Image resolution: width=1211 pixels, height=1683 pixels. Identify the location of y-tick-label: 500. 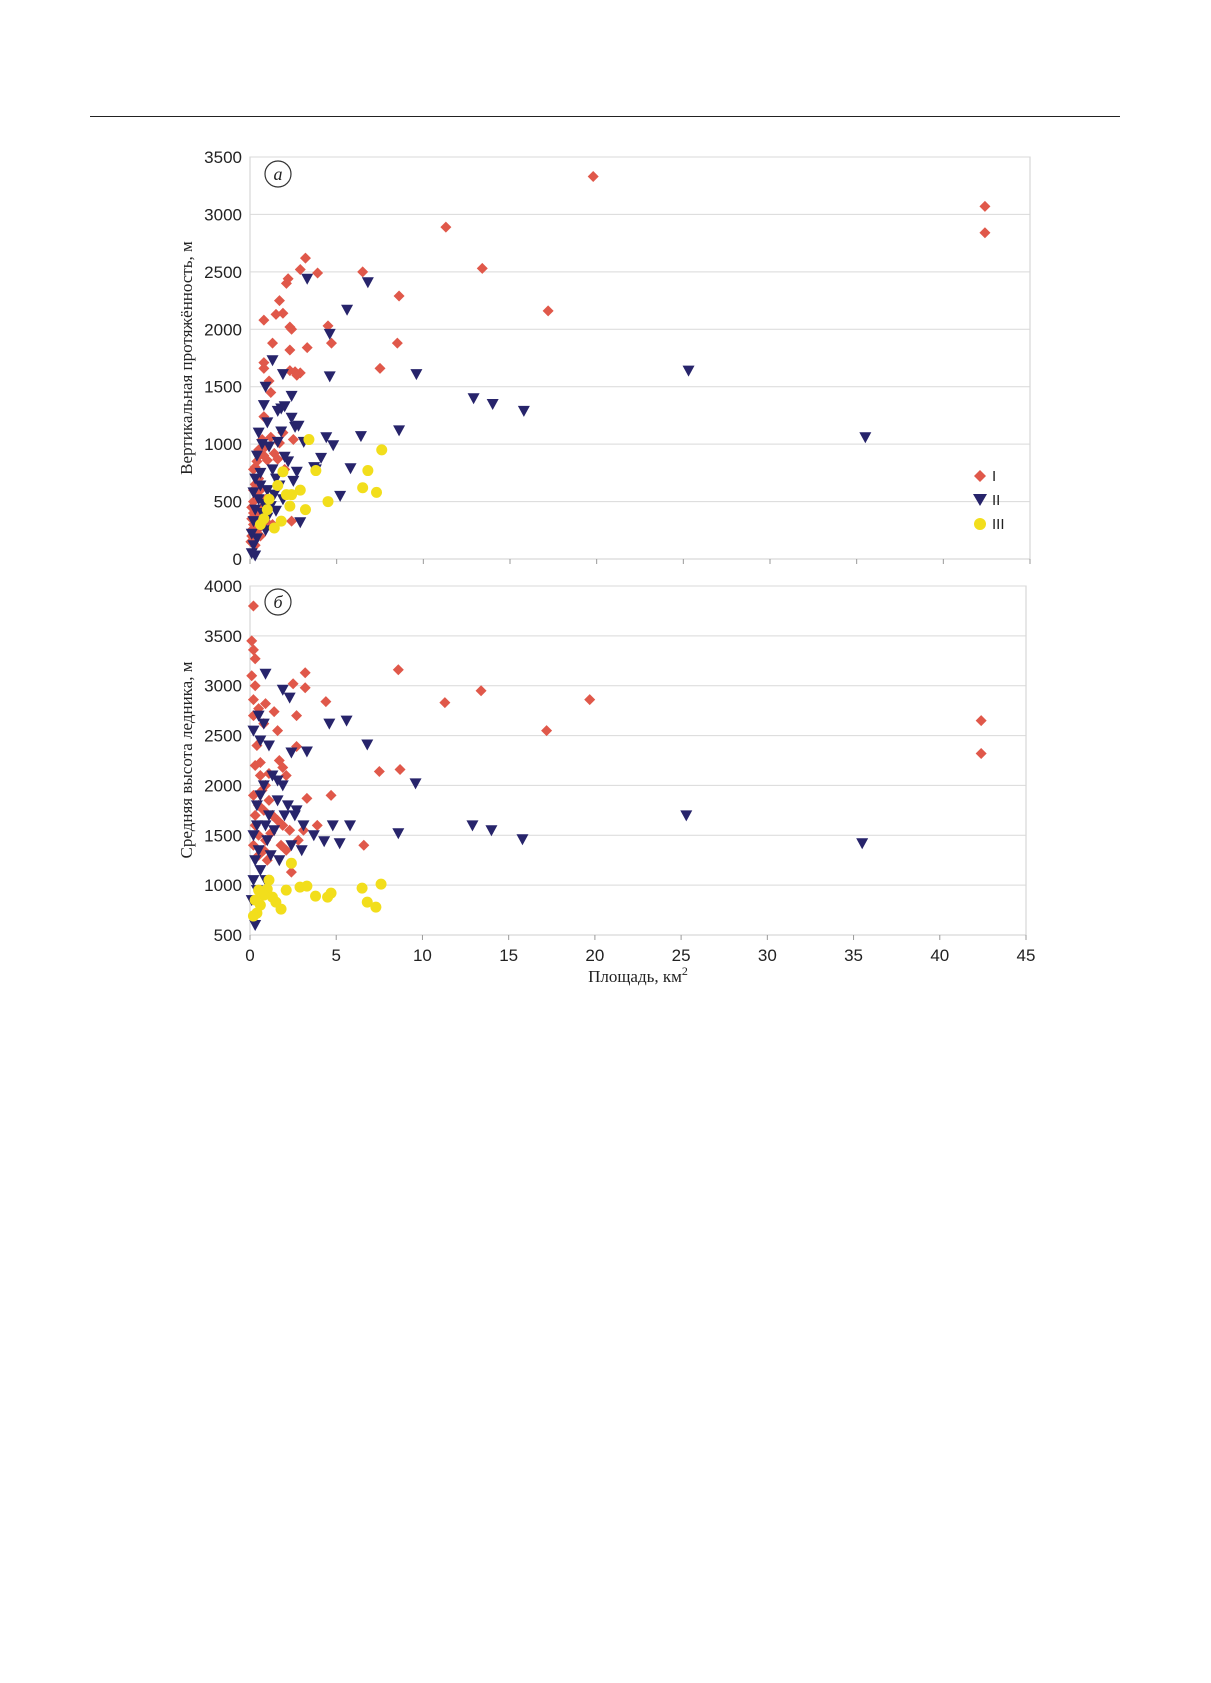
(228, 935).